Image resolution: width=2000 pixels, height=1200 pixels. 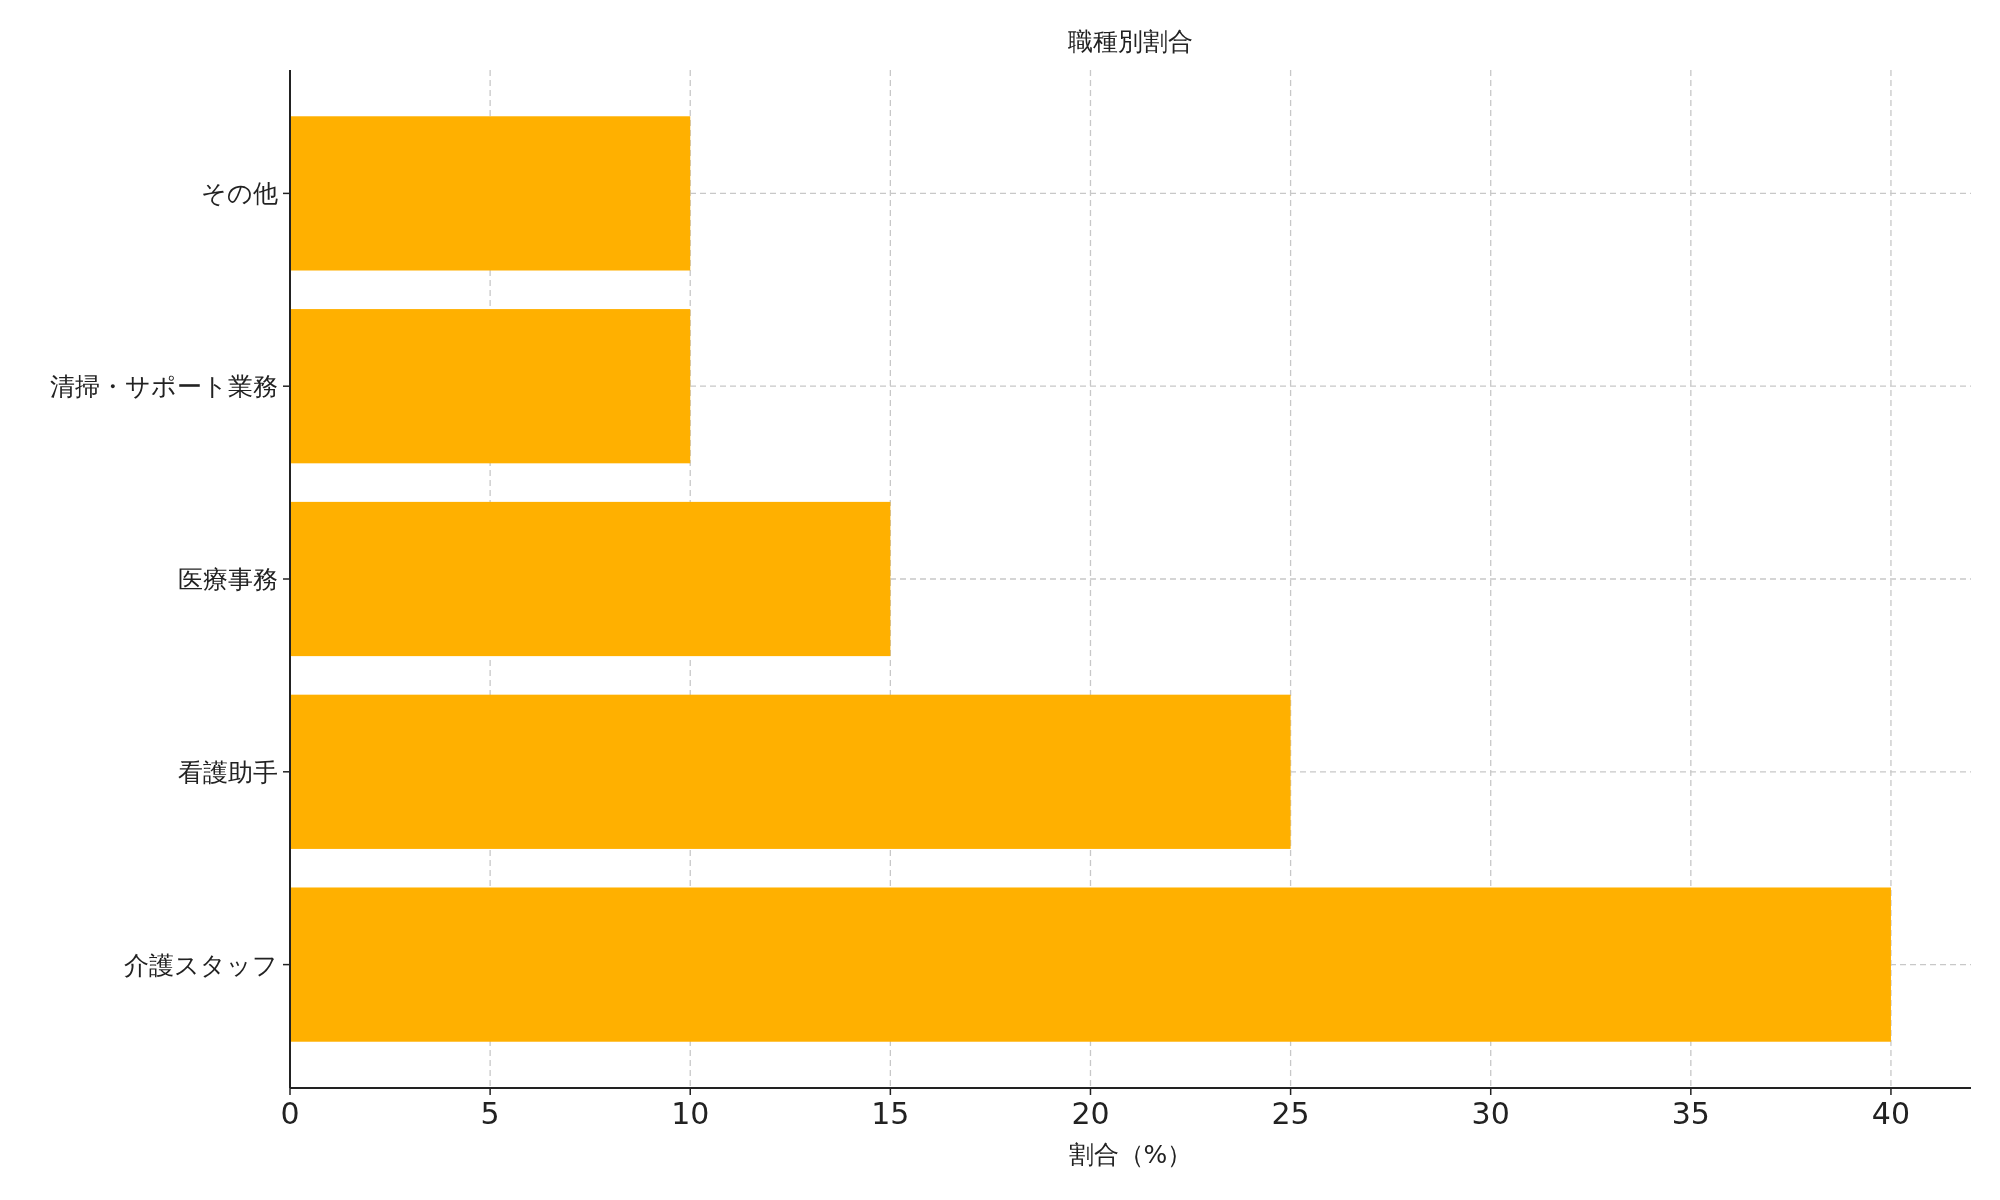 I want to click on x-tick-label: 20, so click(x=1090, y=1113).